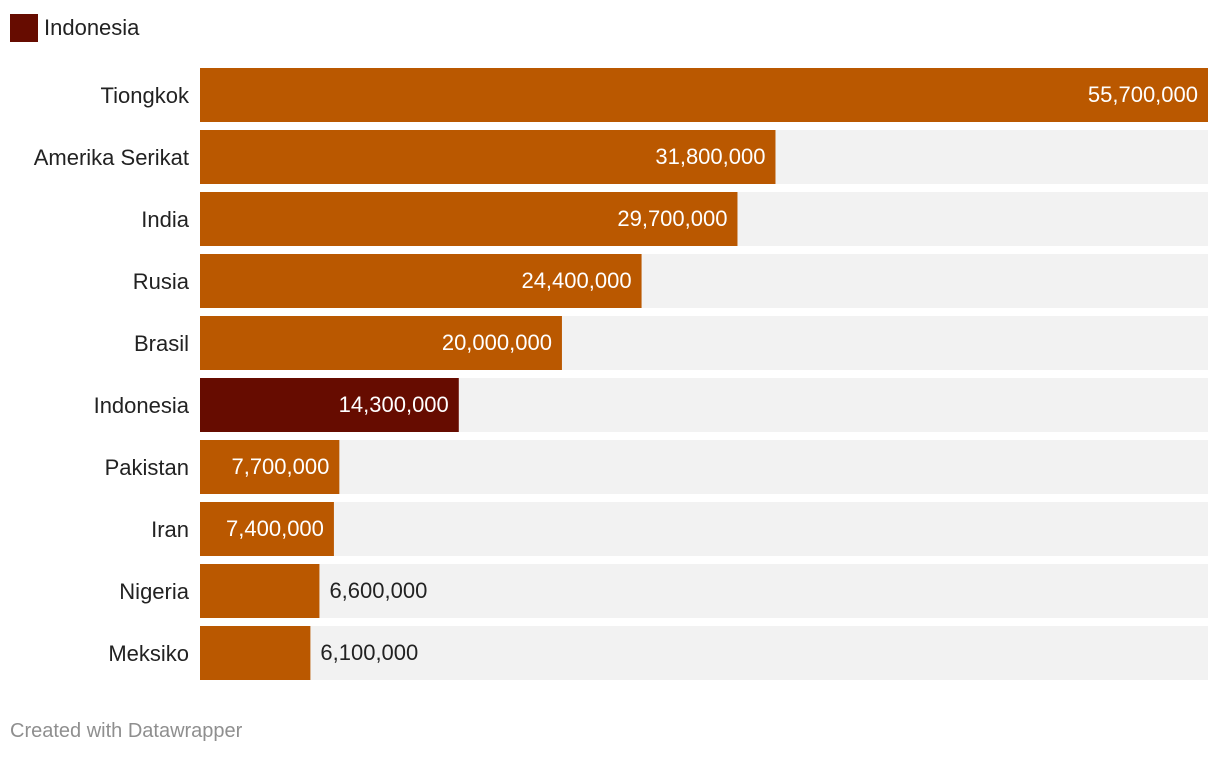 The image size is (1220, 758). I want to click on category-label-rusia: Rusia, so click(161, 281).